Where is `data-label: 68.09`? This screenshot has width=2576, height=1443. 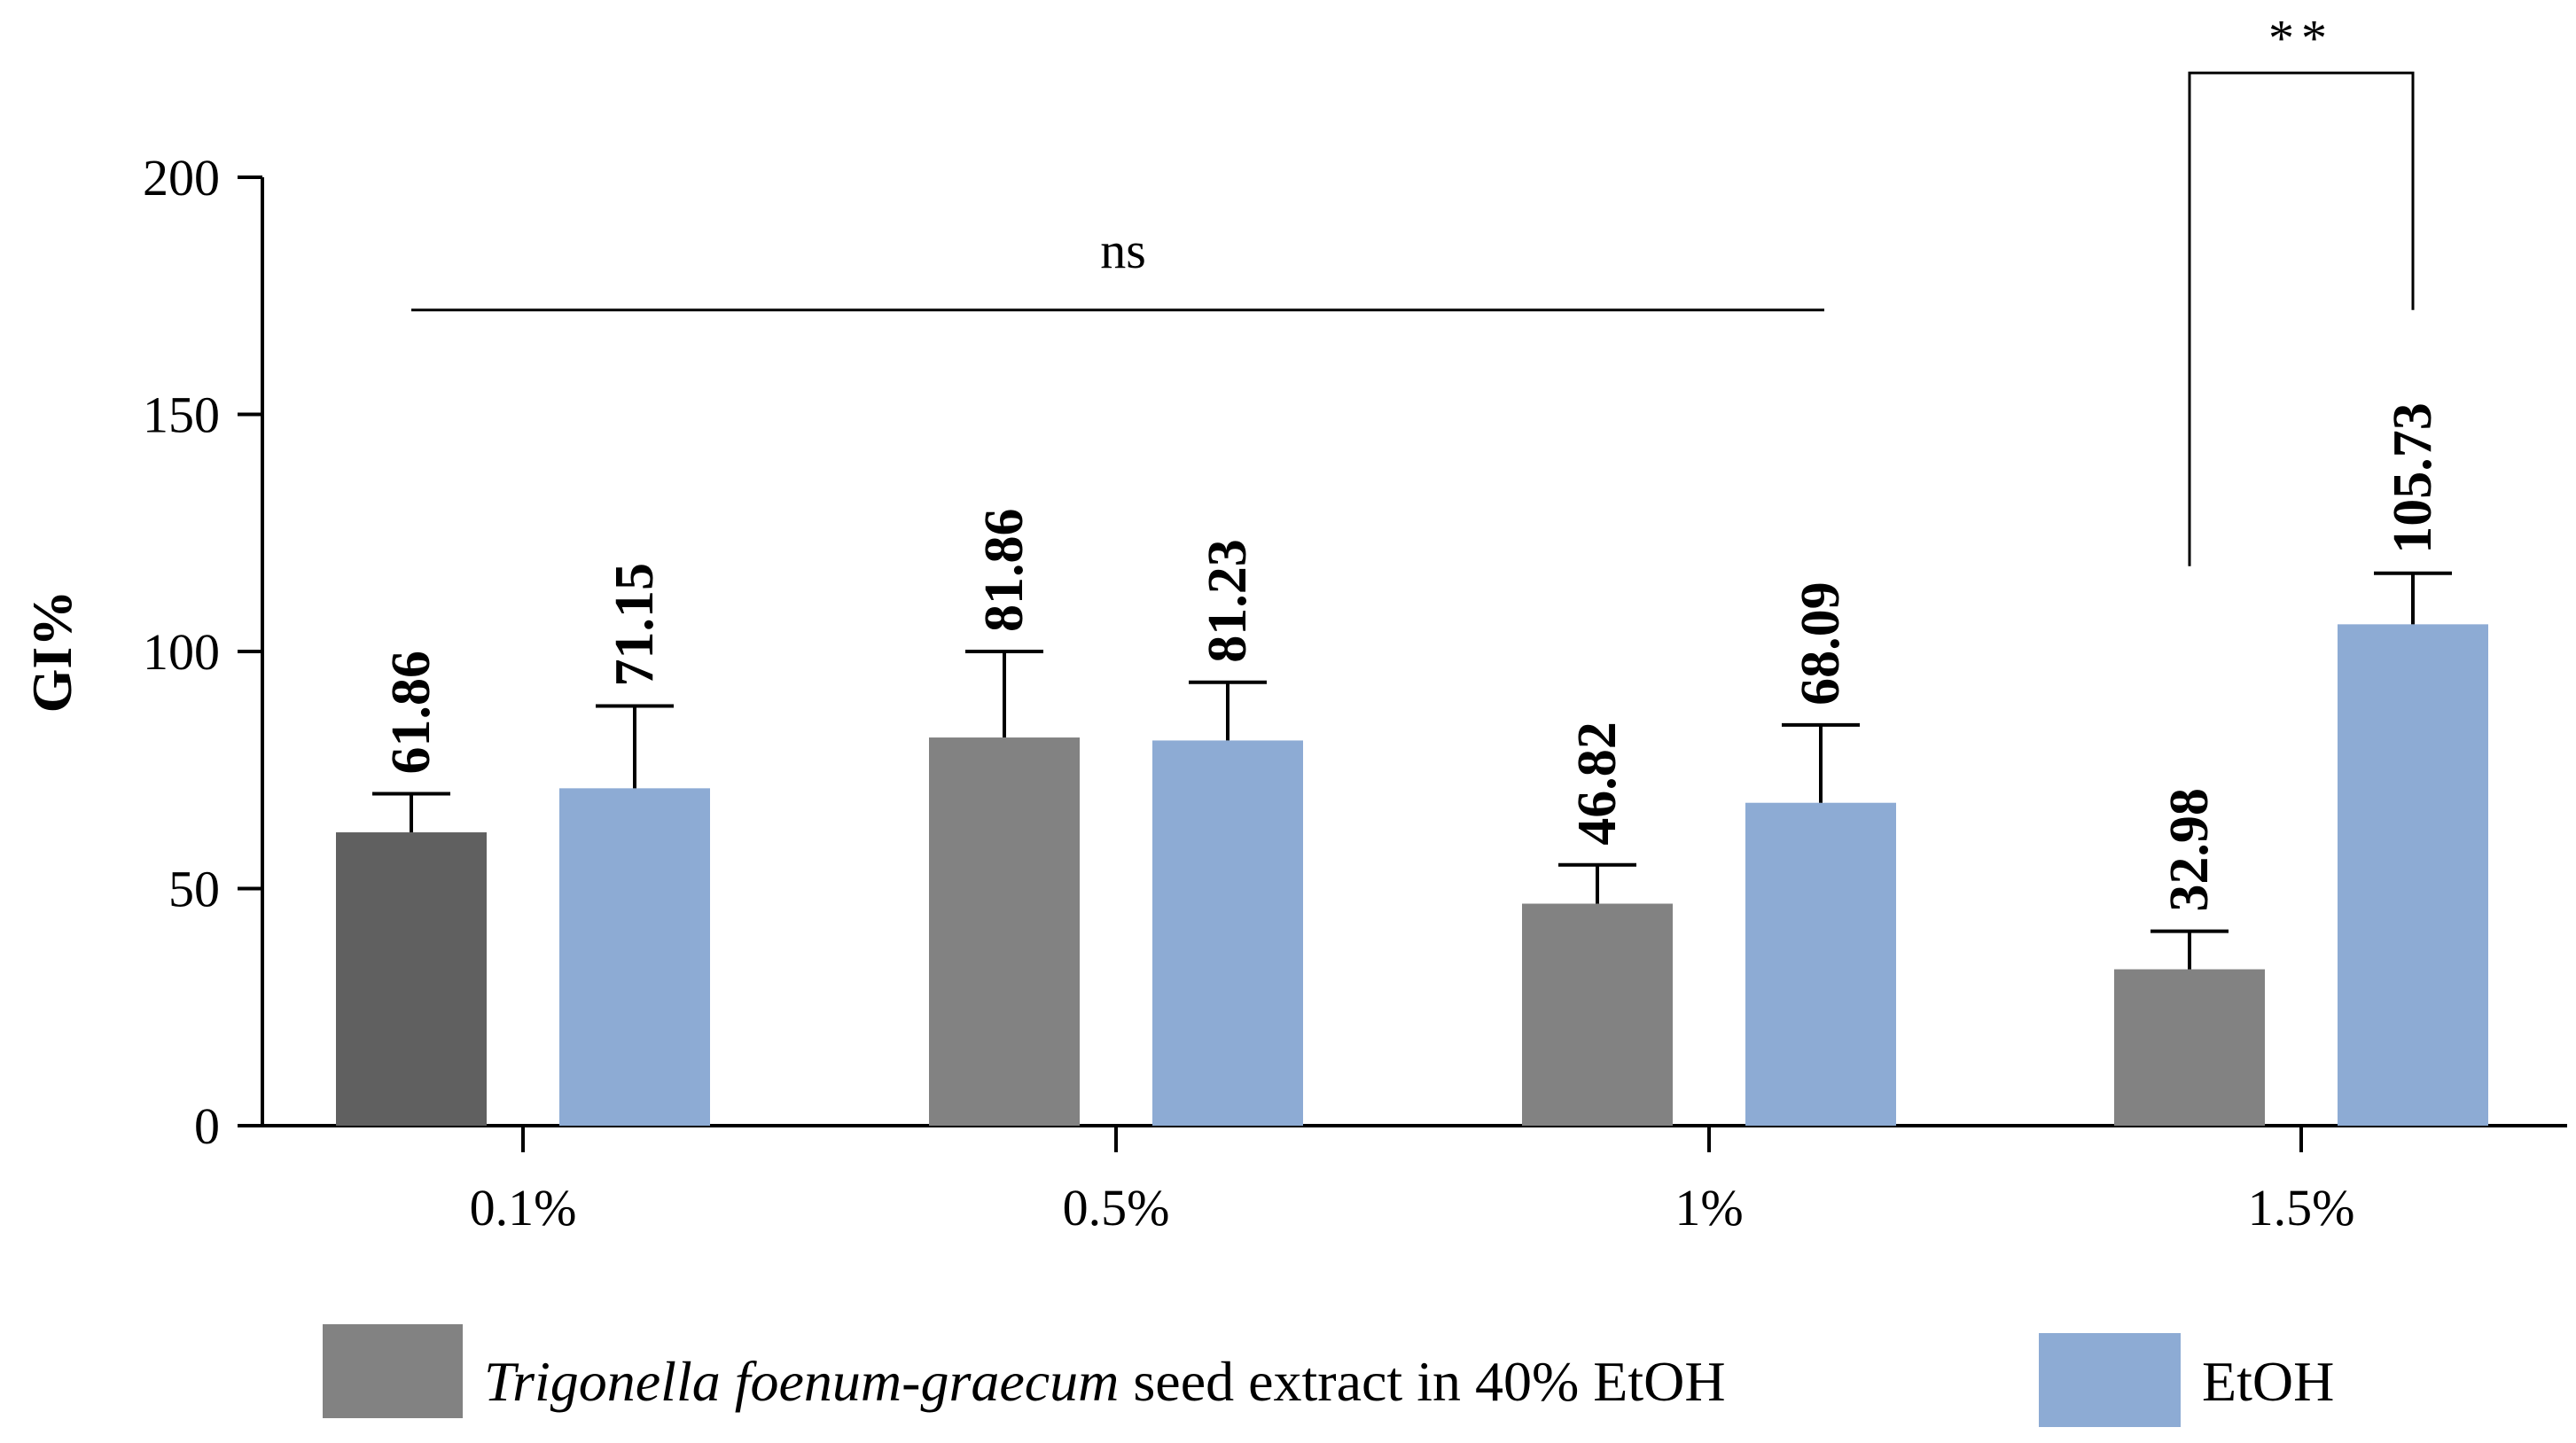 data-label: 68.09 is located at coordinates (1821, 643).